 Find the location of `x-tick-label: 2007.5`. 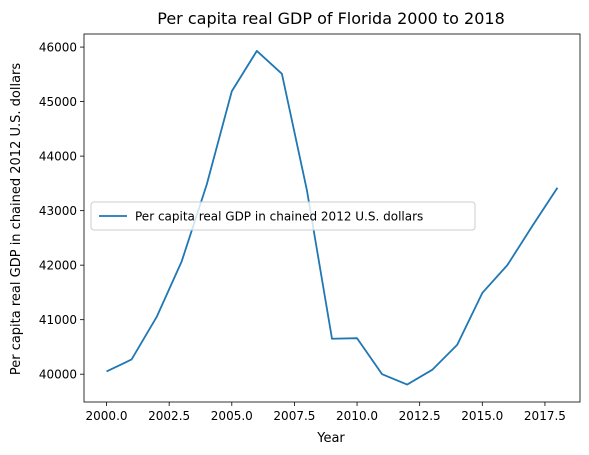

x-tick-label: 2007.5 is located at coordinates (294, 416).